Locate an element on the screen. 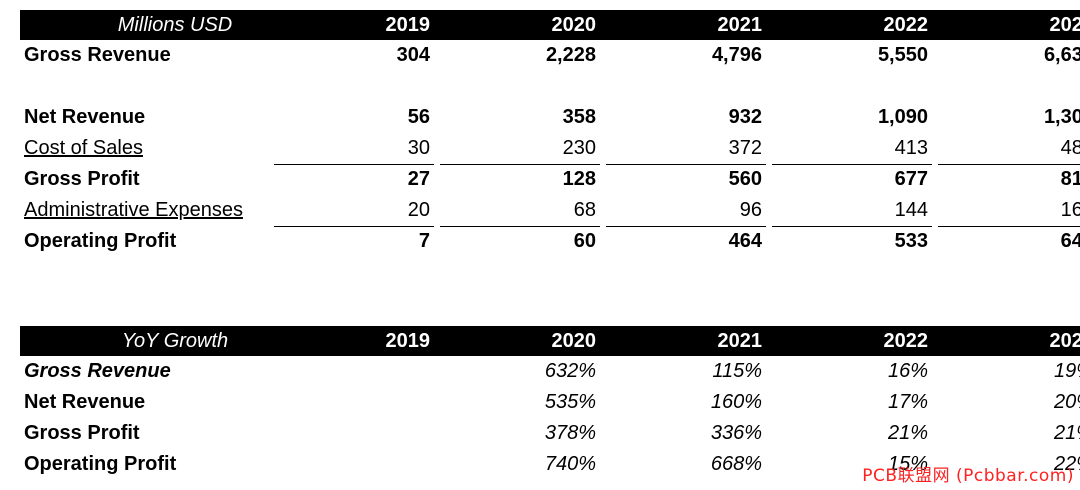 The width and height of the screenshot is (1080, 490). row-gross-revenue-growth: Gross Revenue 632% 115% 16% 19% is located at coordinates (550, 371).